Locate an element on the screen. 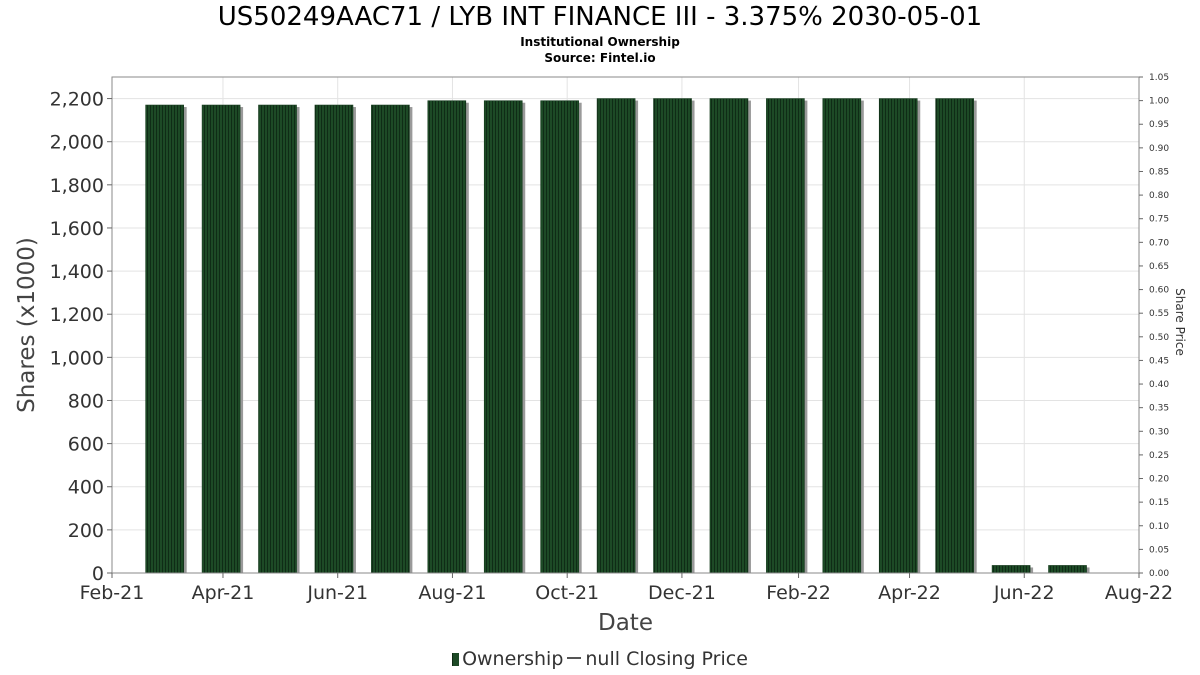 Image resolution: width=1200 pixels, height=675 pixels. x-tick-label: Feb-22 is located at coordinates (798, 593).